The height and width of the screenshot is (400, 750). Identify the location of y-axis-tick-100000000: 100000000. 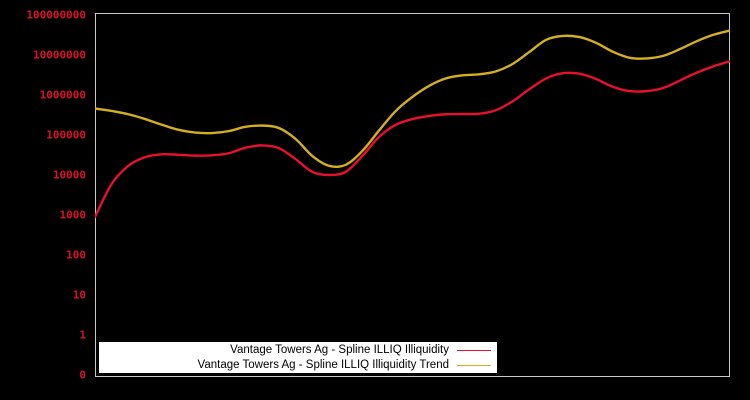
(56, 15).